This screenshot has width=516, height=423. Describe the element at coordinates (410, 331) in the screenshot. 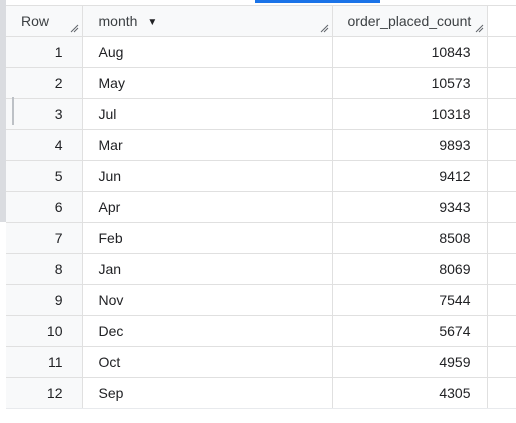

I see `count-cell: 5674` at that location.